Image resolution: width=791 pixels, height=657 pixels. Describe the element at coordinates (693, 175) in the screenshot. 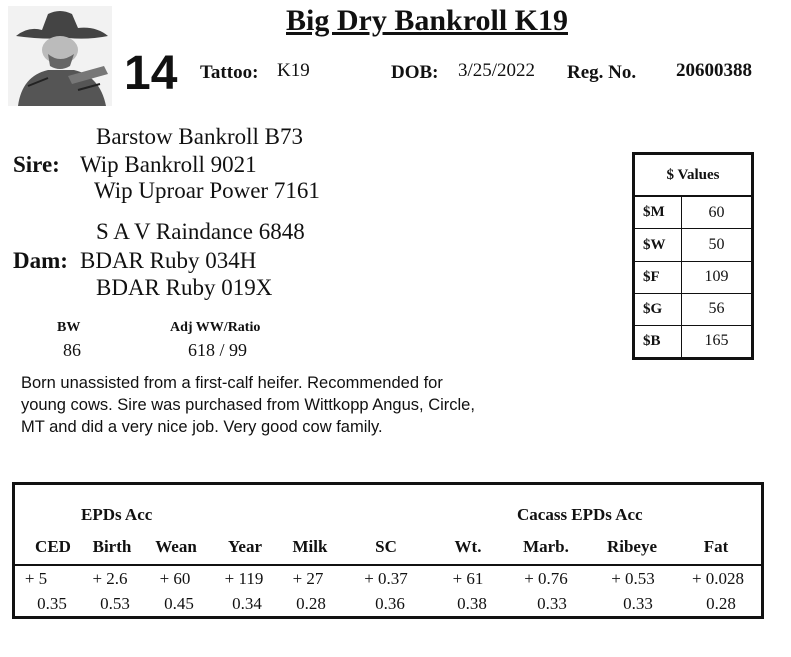

I see `dollar-values-title: $ Values` at that location.